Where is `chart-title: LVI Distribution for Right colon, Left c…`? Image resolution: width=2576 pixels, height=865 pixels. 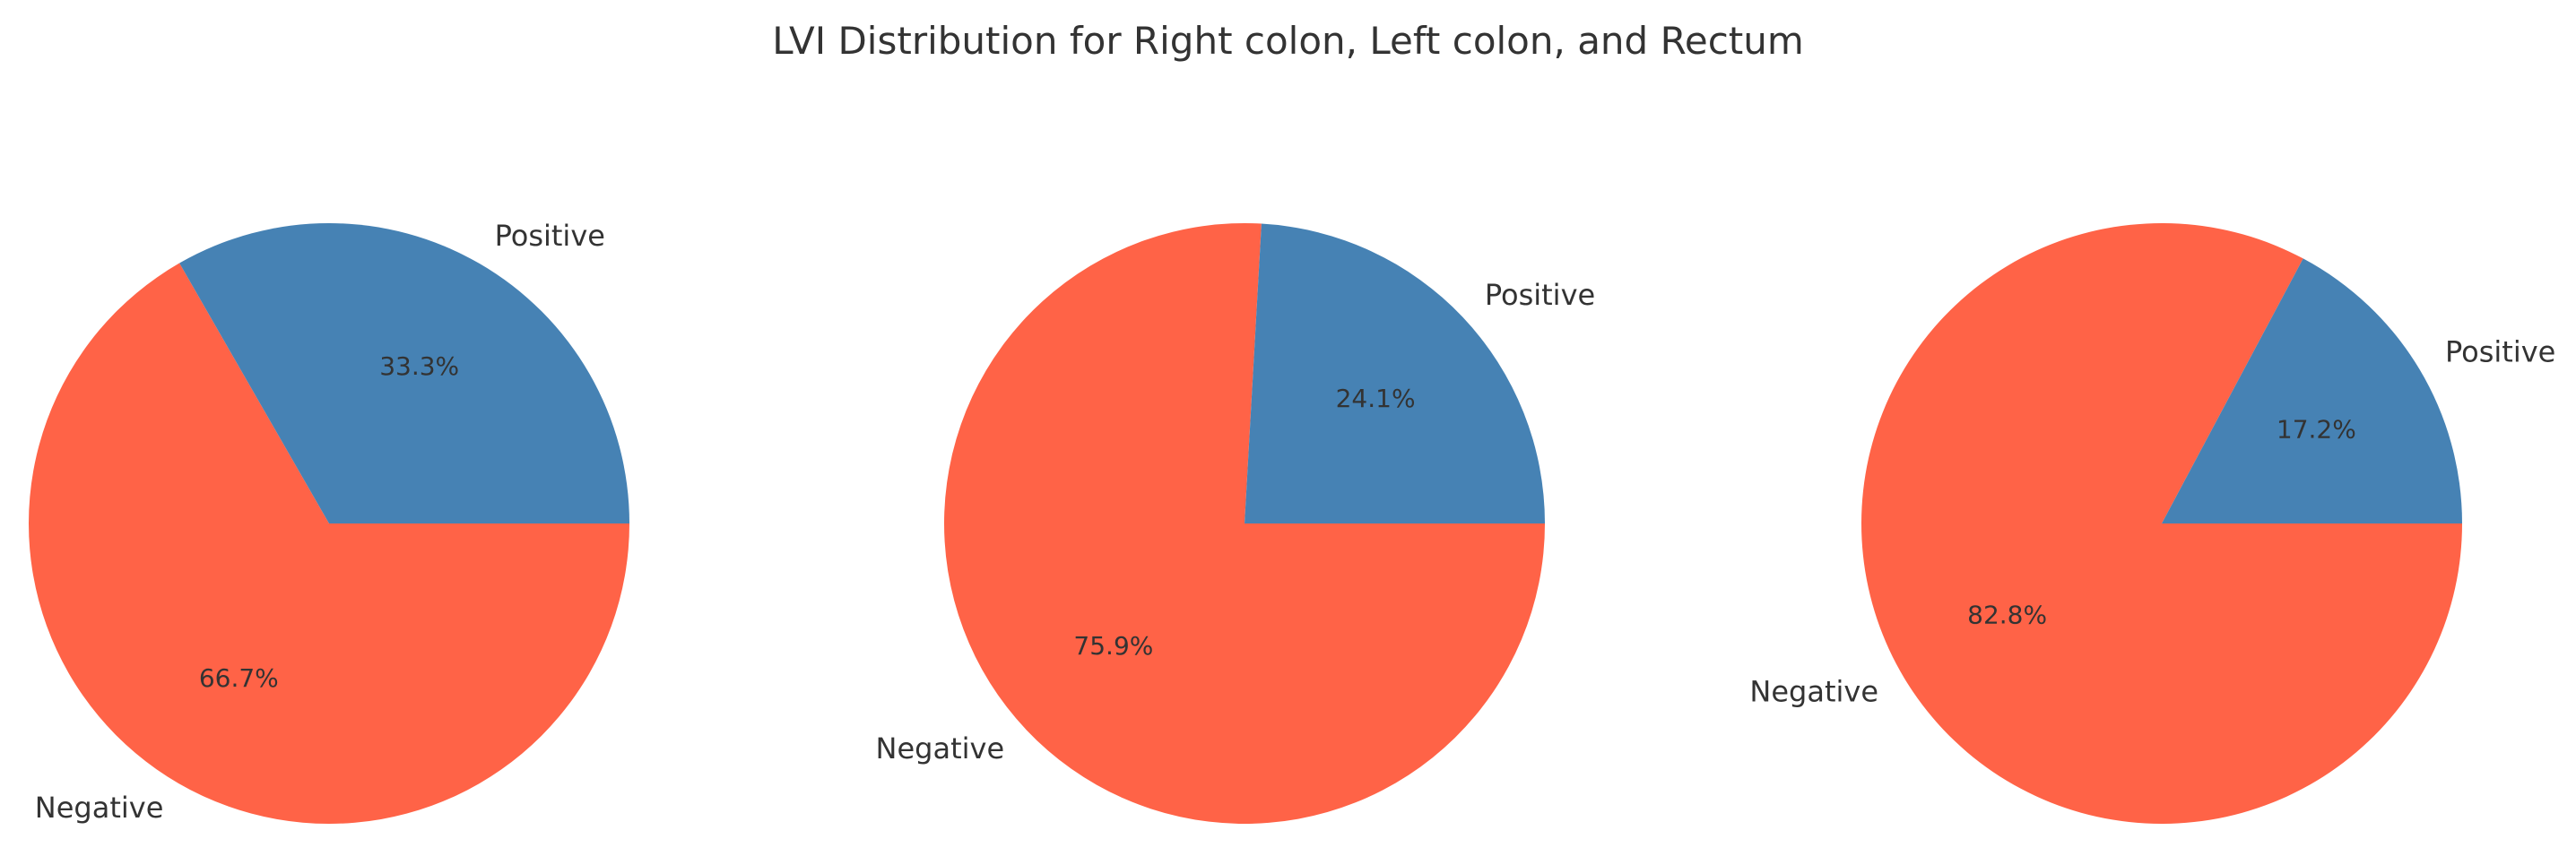
chart-title: LVI Distribution for Right colon, Left c… is located at coordinates (1288, 41).